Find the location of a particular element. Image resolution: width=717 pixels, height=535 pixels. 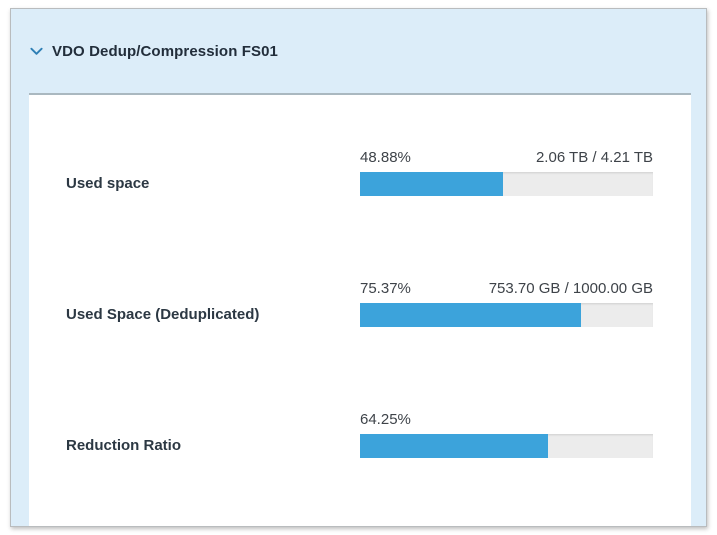

metric-bar-group: 48.88% 2.06 TB / 4.21 TB is located at coordinates (506, 172).